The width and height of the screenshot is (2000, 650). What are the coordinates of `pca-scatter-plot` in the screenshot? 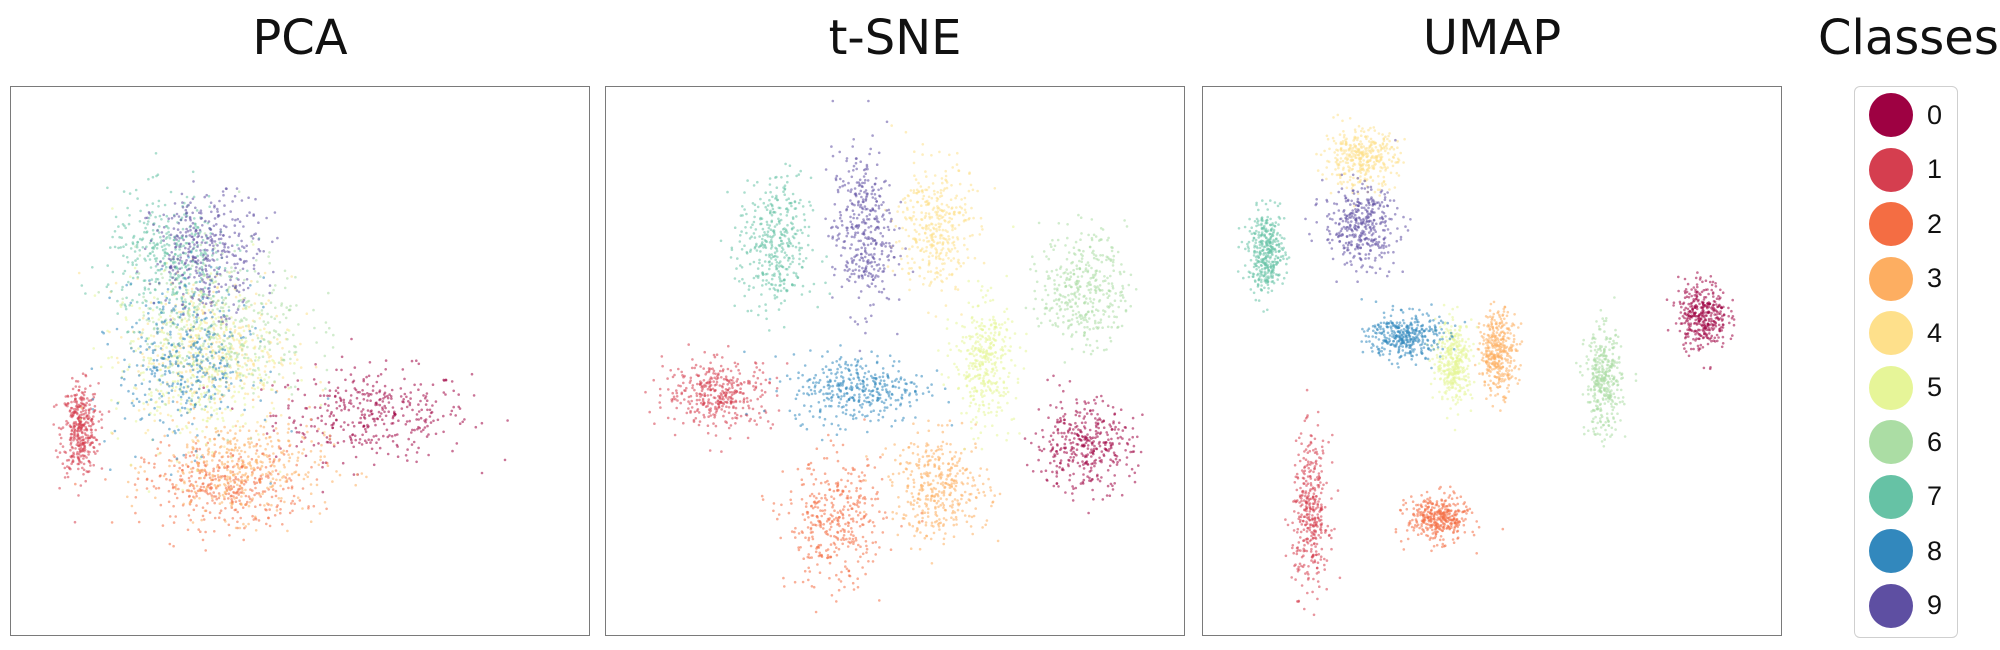 It's located at (280, 352).